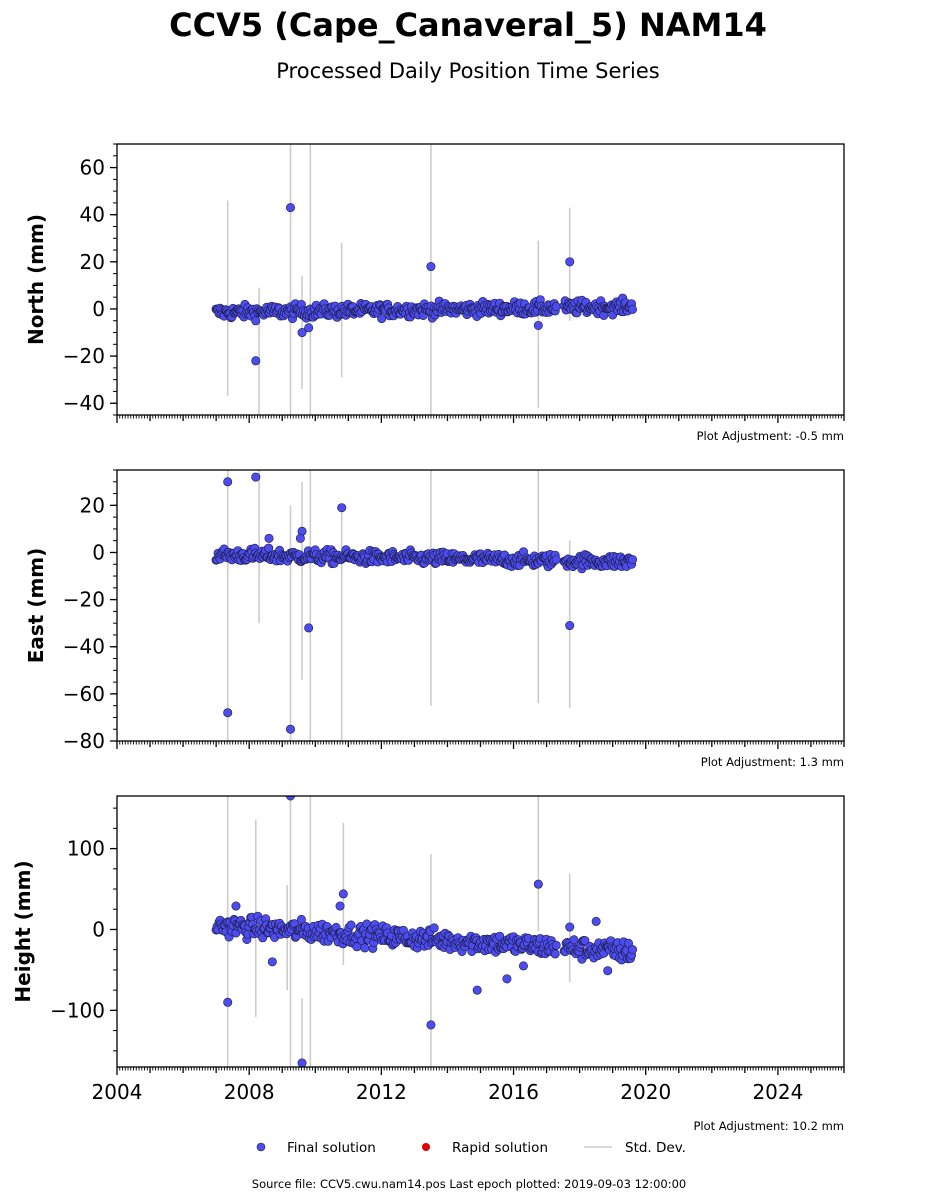  Describe the element at coordinates (331, 1148) in the screenshot. I see `legend-final-label: Final solution` at that location.